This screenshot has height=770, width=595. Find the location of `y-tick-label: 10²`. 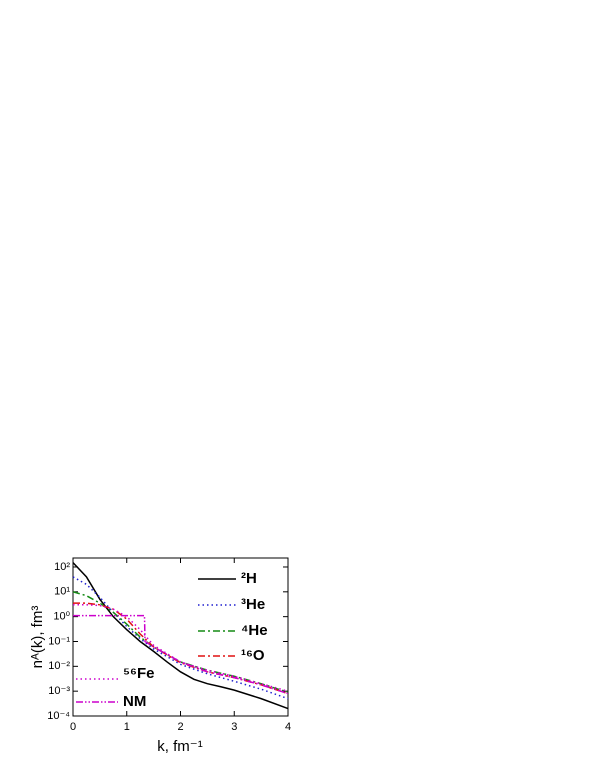

y-tick-label: 10² is located at coordinates (62, 567).